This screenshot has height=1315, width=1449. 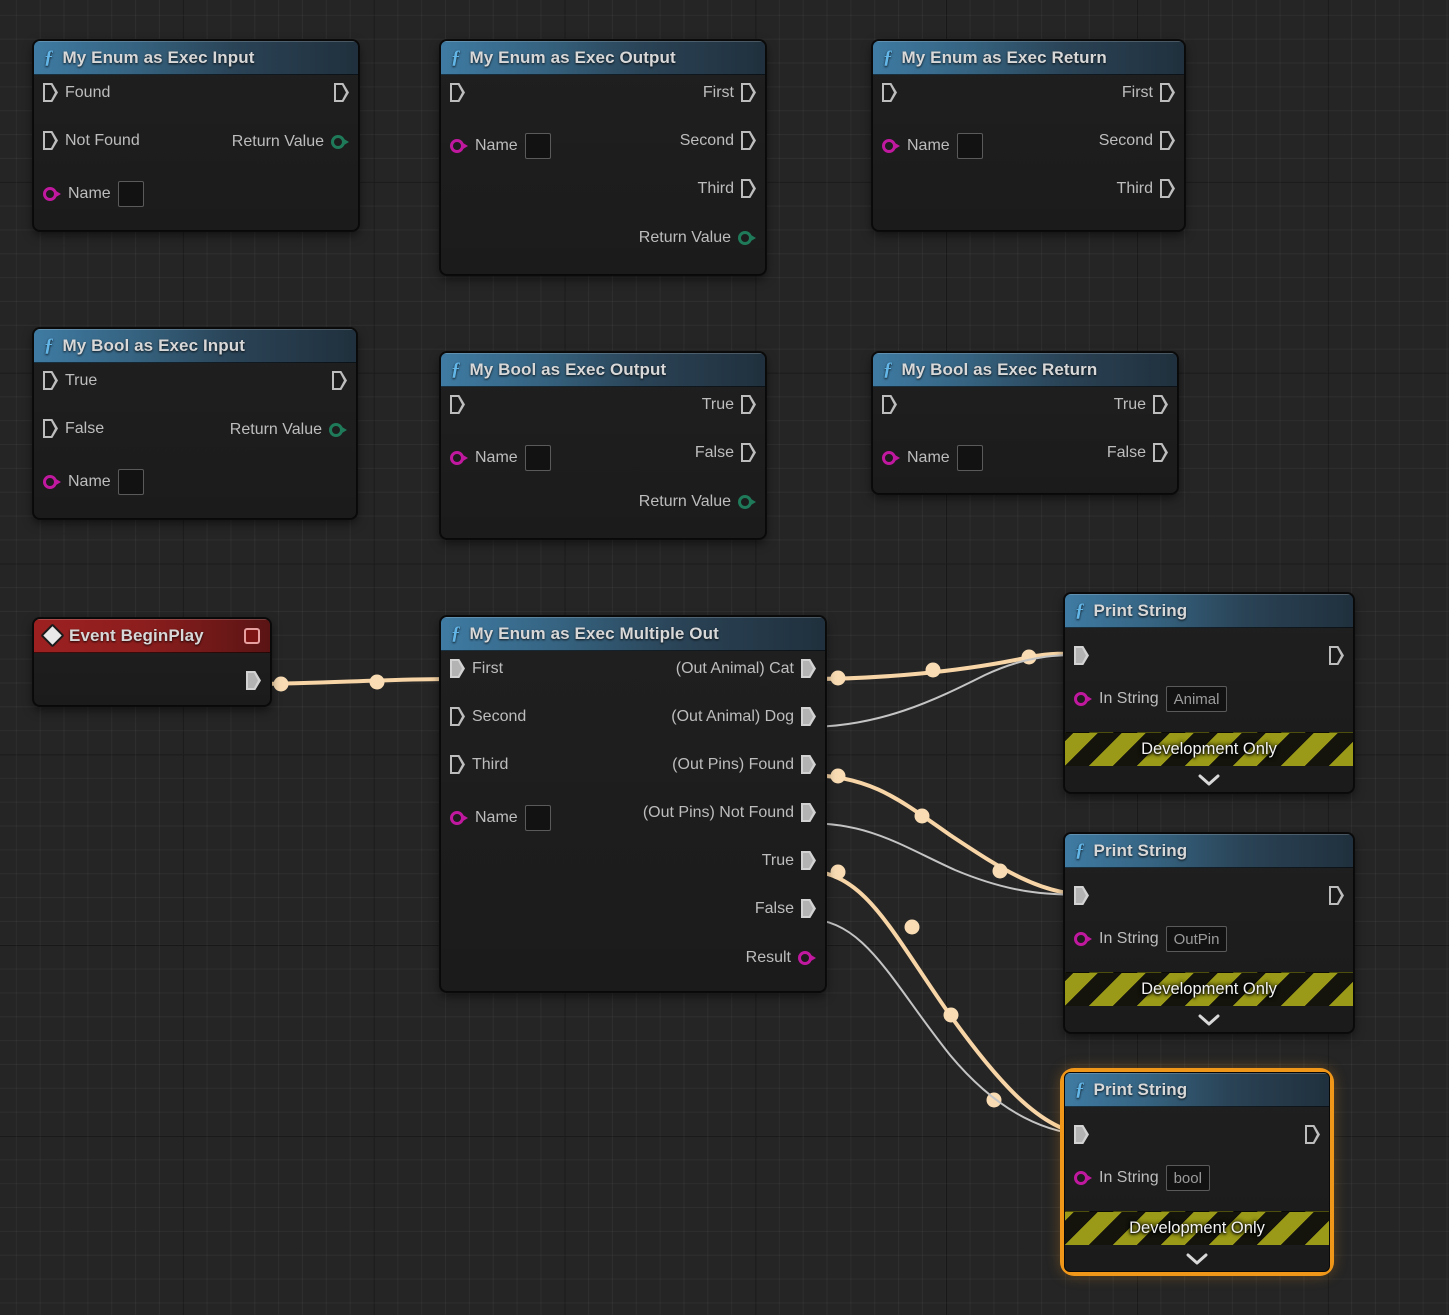 I want to click on node-header: ƒ My Bool as Exec Input, so click(x=195, y=346).